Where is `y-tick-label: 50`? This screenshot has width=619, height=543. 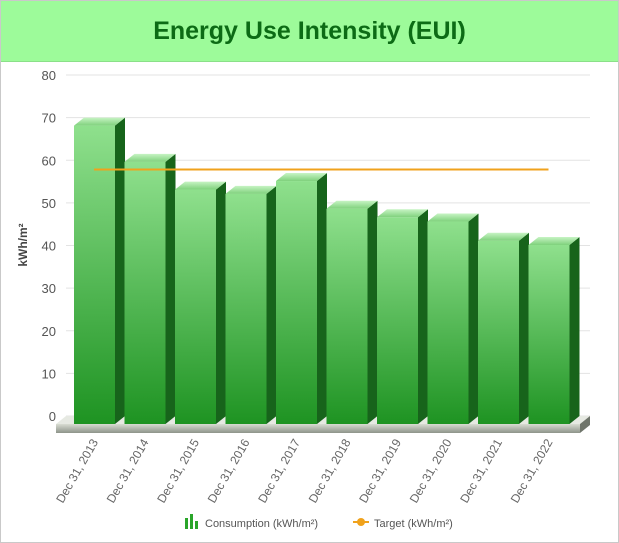
y-tick-label: 50 is located at coordinates (49, 203).